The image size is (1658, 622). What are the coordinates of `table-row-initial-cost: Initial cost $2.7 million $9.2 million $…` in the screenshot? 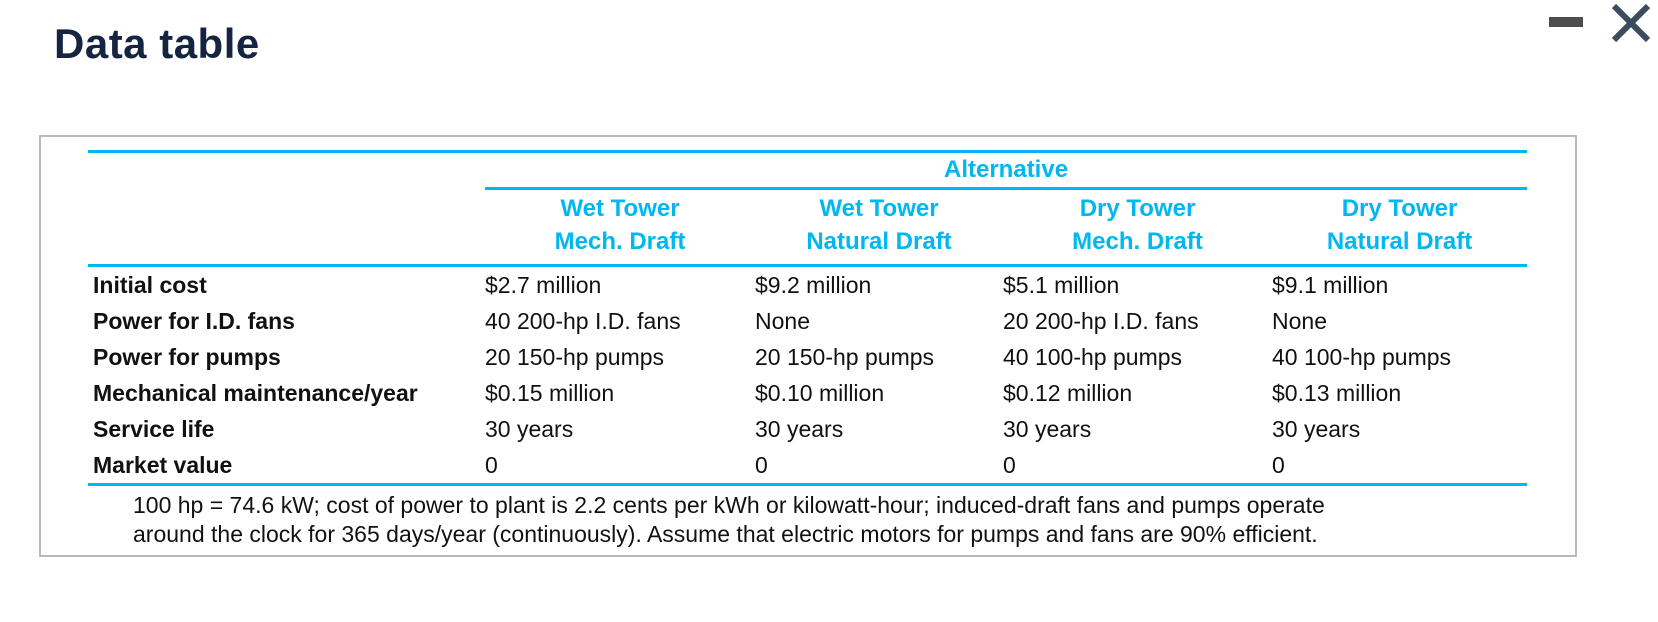 It's located at (807, 285).